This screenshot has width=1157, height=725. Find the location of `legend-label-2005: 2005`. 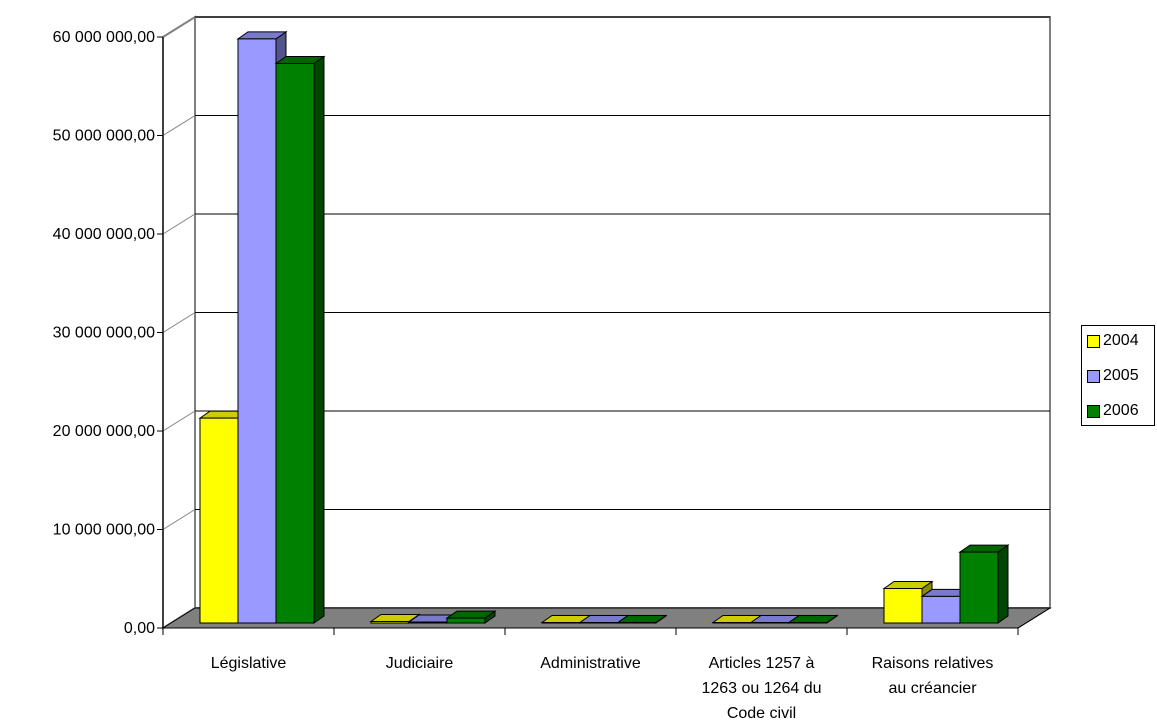

legend-label-2005: 2005 is located at coordinates (1121, 375).